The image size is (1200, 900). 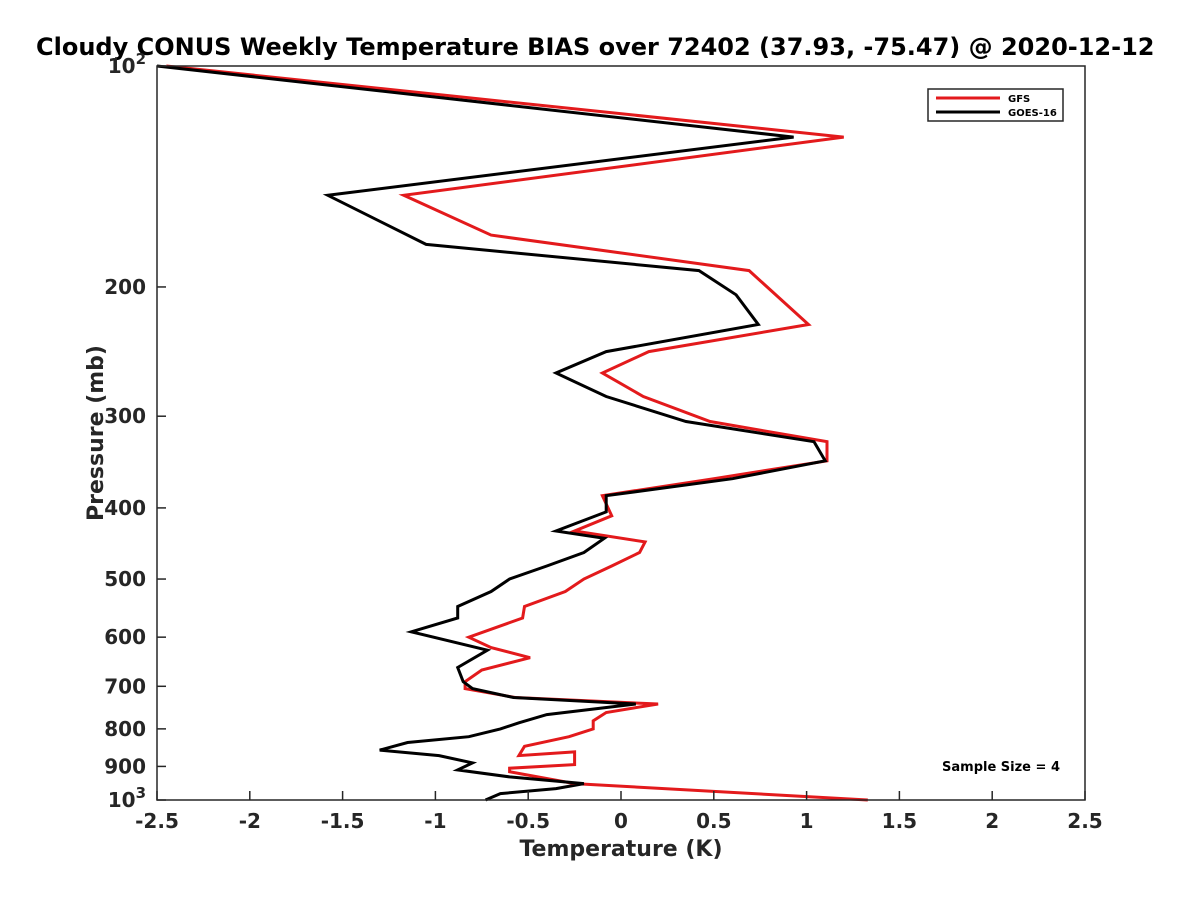 I want to click on legend-label: GFS, so click(x=1019, y=99).